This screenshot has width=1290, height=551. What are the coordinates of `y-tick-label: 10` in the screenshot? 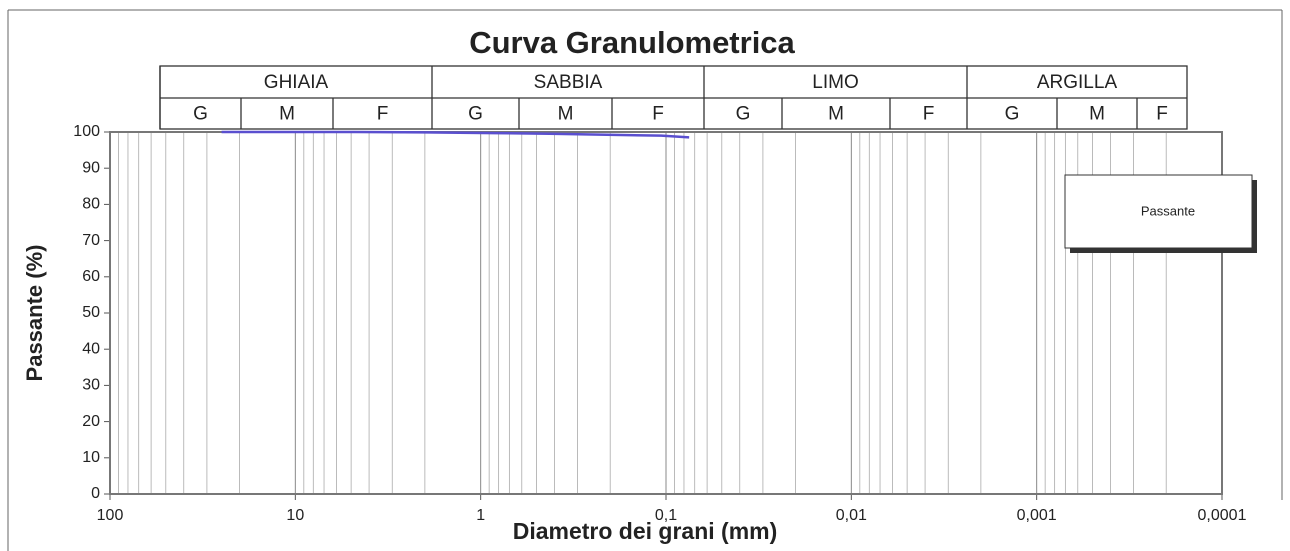 It's located at (91, 457).